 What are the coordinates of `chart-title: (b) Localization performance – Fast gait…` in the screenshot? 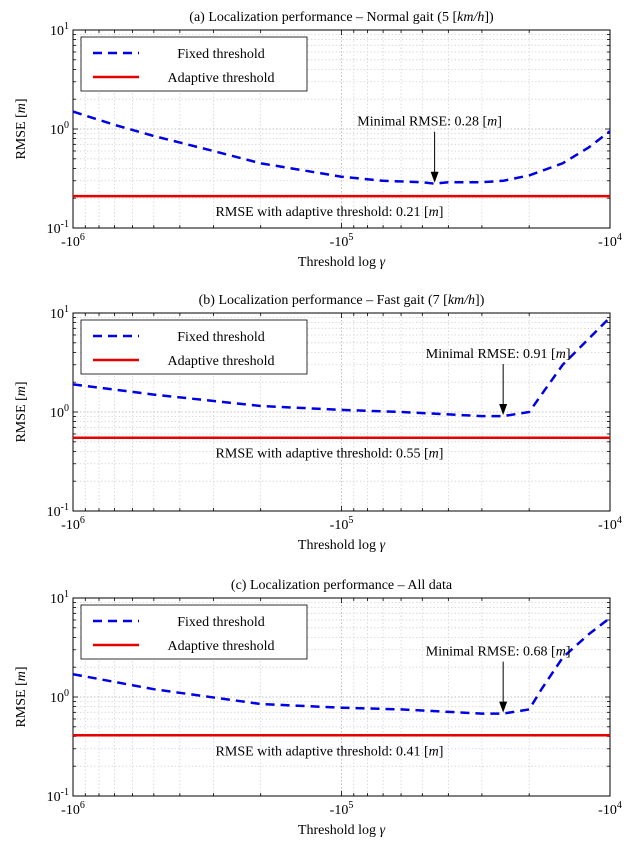 It's located at (342, 300).